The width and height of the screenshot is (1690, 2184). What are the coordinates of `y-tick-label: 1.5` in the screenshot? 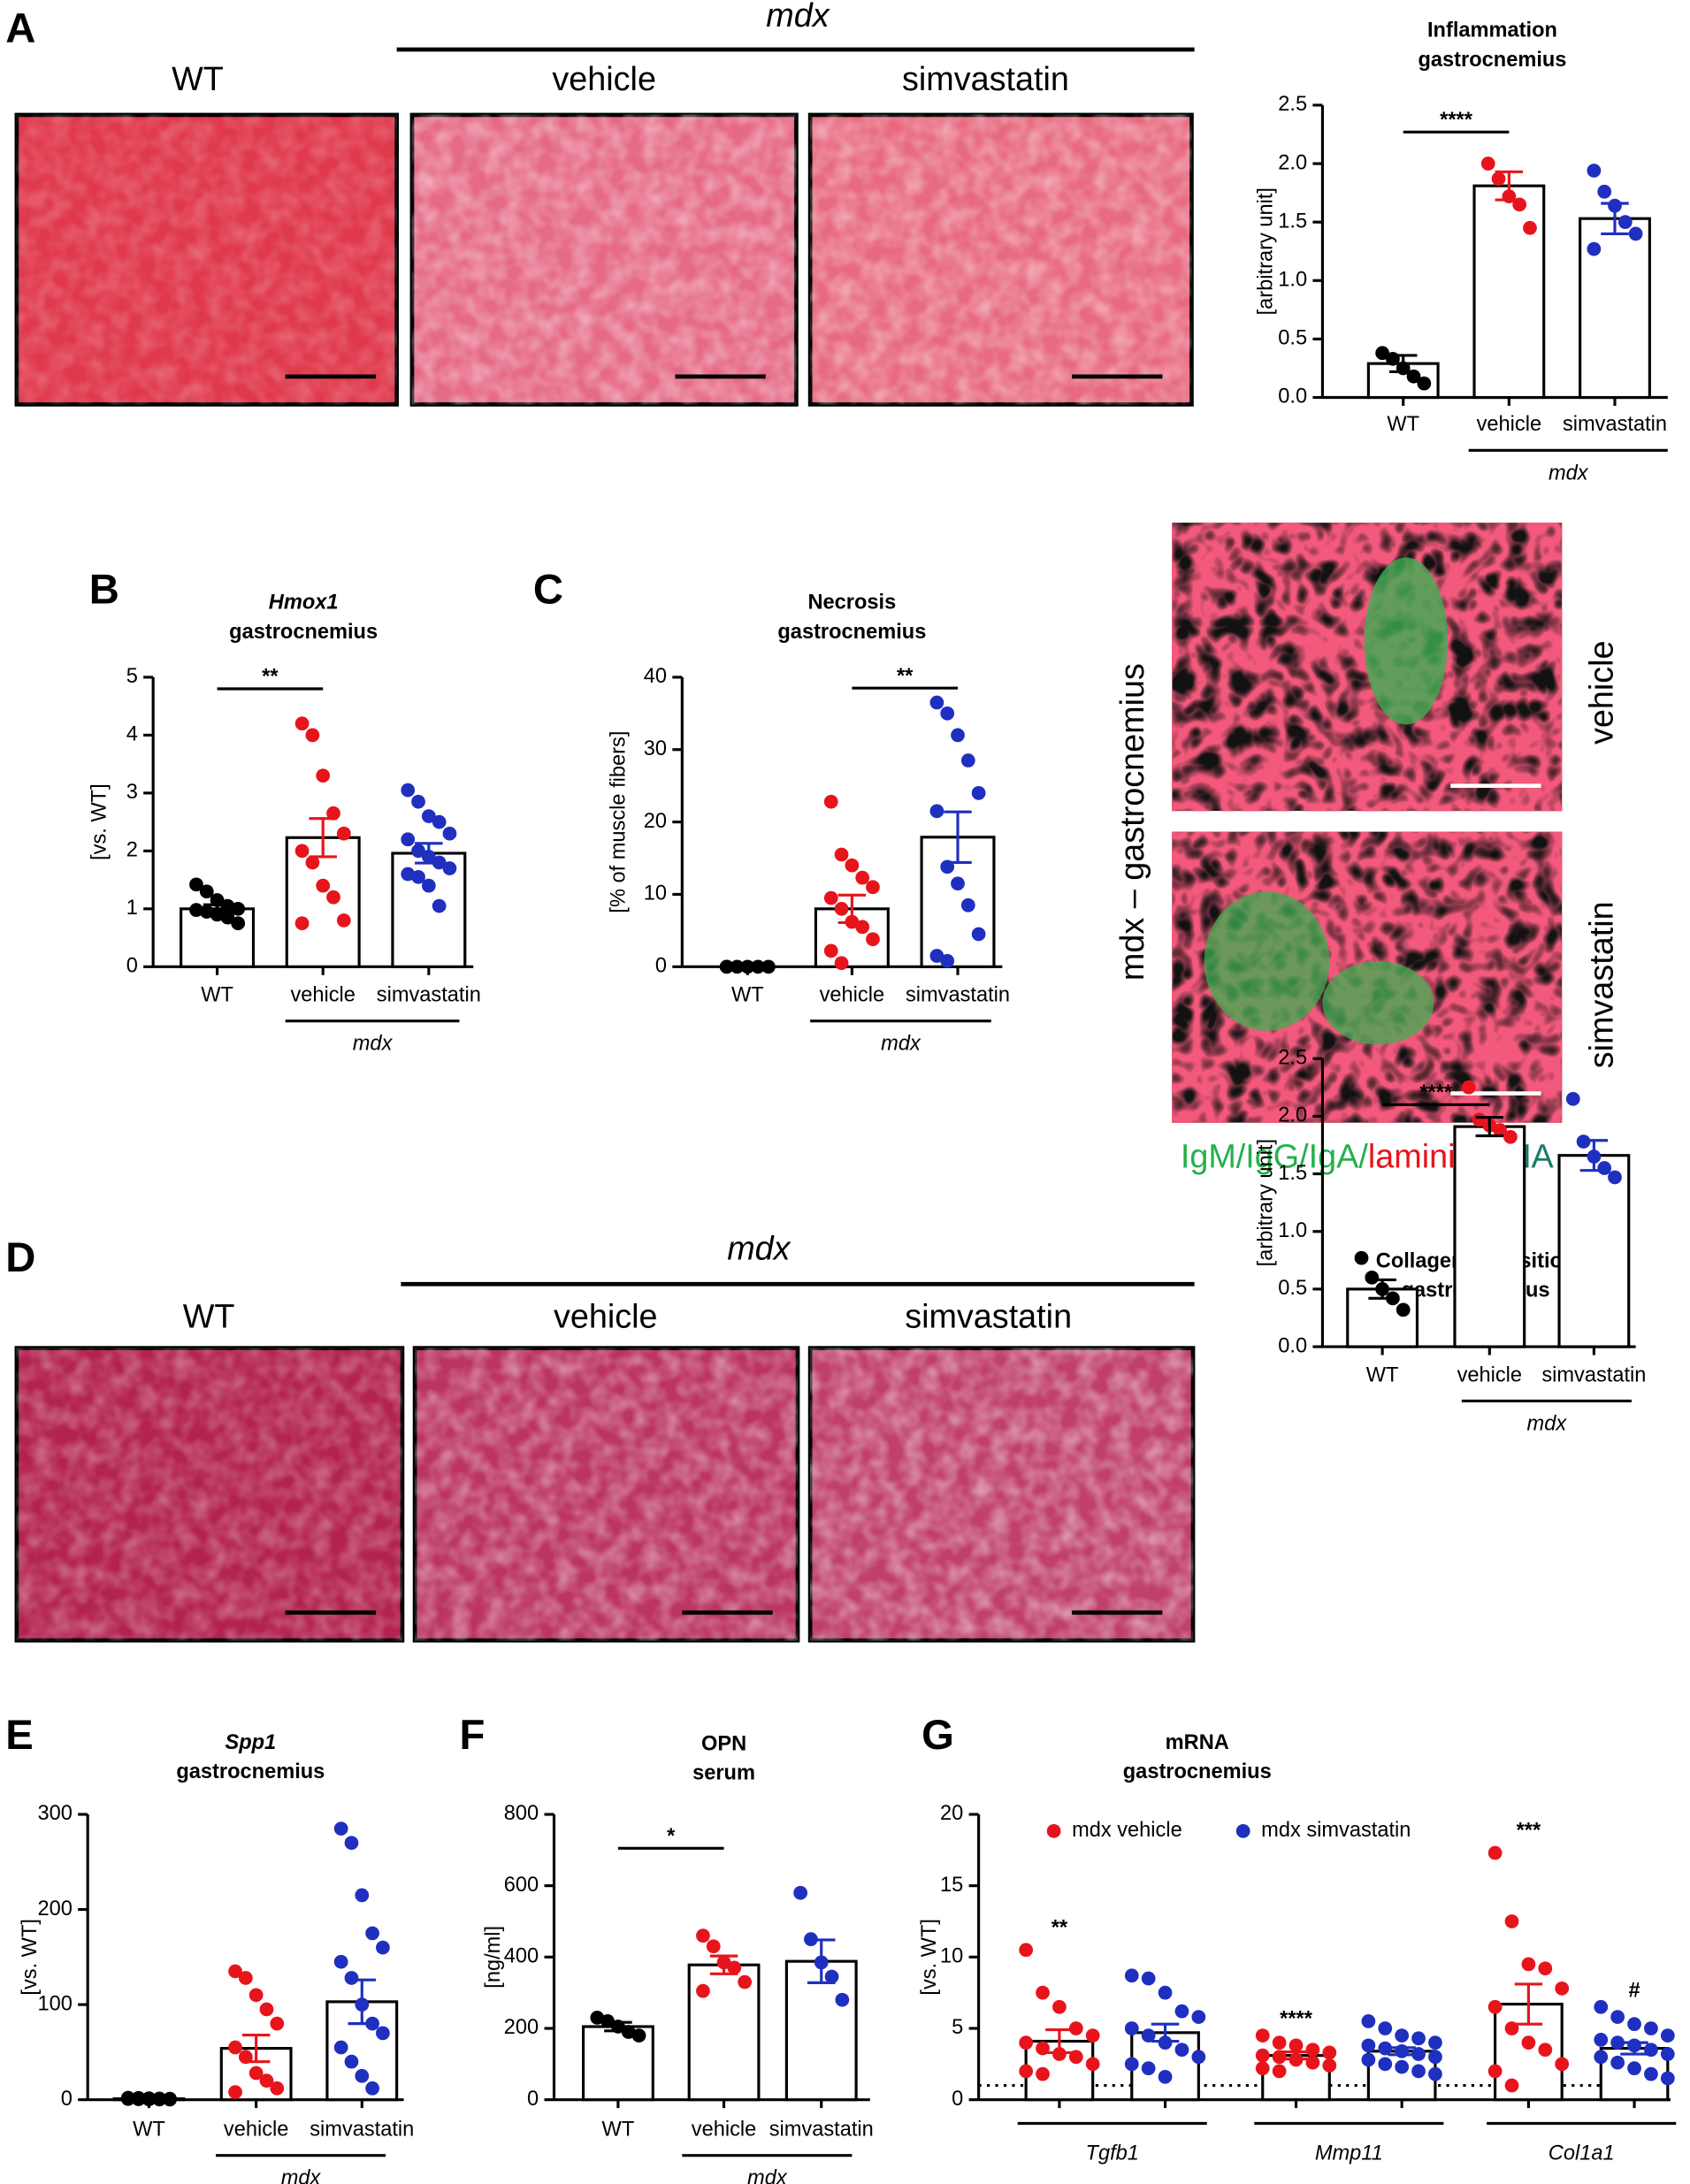 It's located at (1292, 221).